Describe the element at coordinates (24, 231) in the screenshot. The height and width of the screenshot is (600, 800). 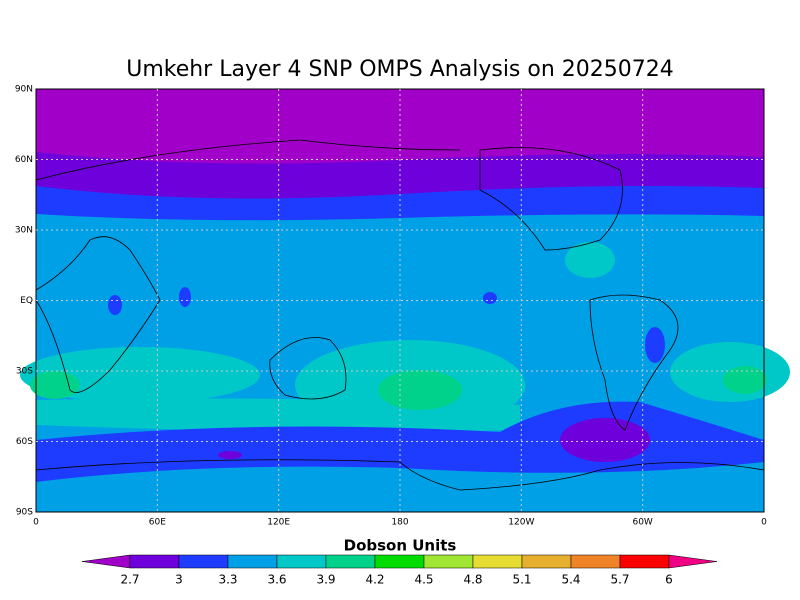
I see `lat-label: 30N` at that location.